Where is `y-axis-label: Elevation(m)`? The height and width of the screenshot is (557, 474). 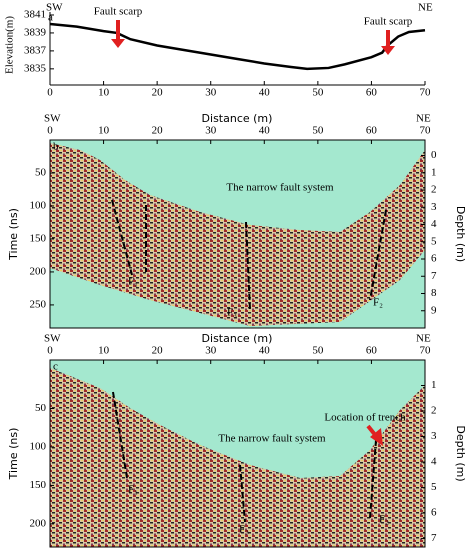 y-axis-label: Elevation(m) is located at coordinates (10, 45).